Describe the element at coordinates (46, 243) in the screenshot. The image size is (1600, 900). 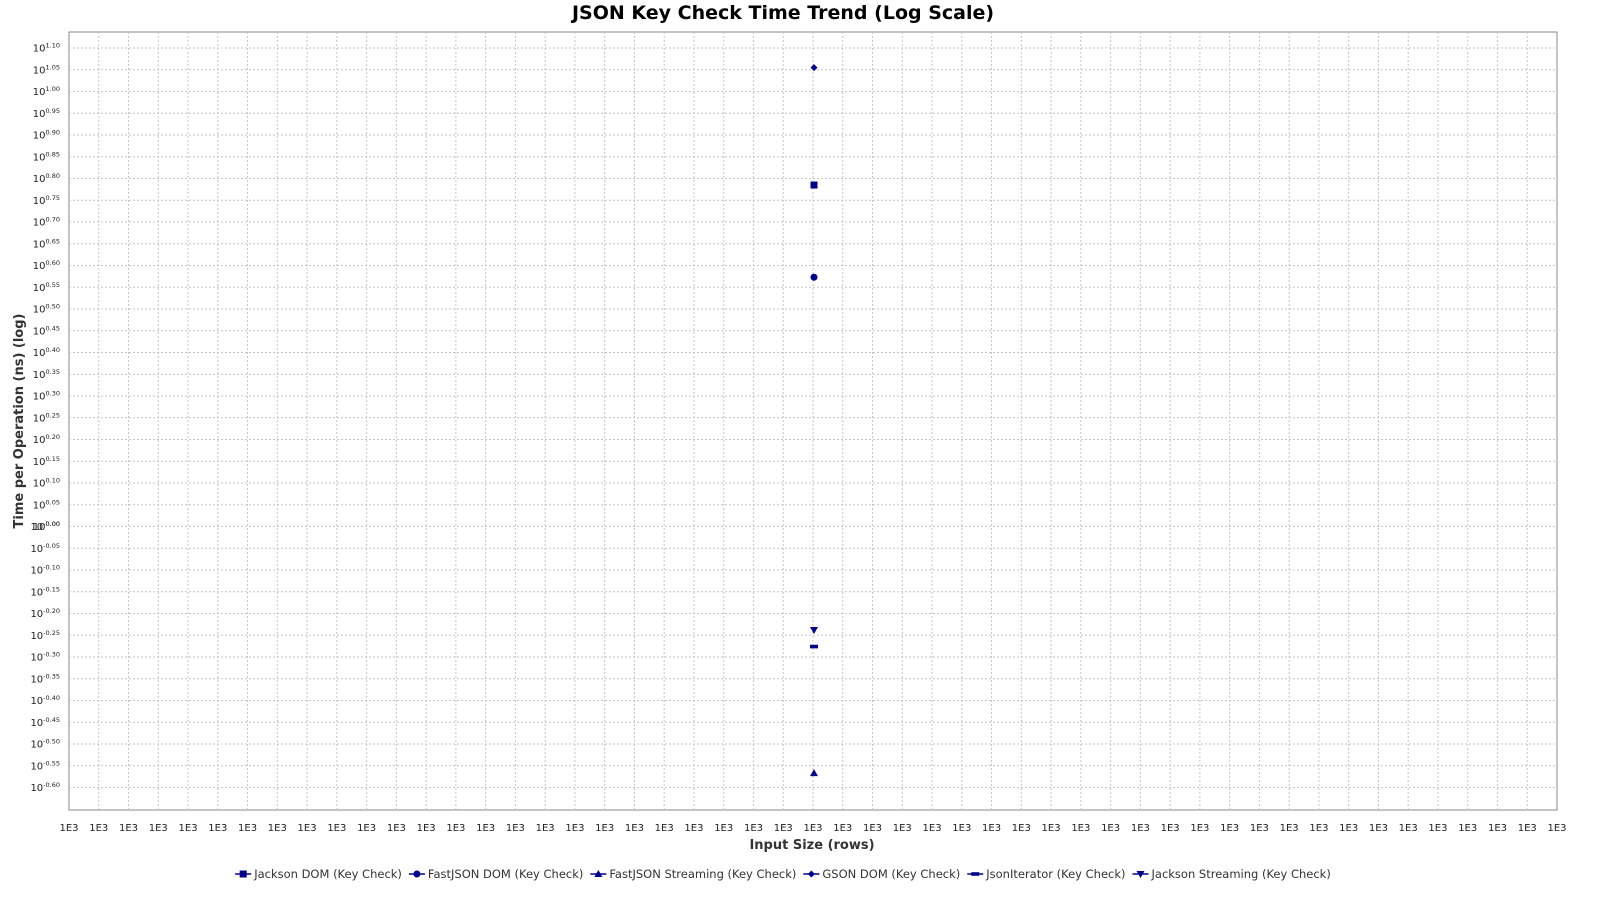
I see `y-tick-label: 100.65` at that location.